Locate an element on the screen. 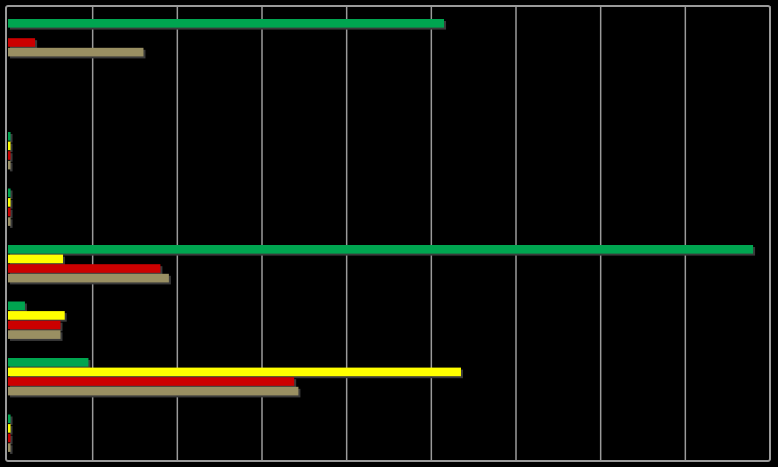  bar-cat1-series1 is located at coordinates (227, 24).